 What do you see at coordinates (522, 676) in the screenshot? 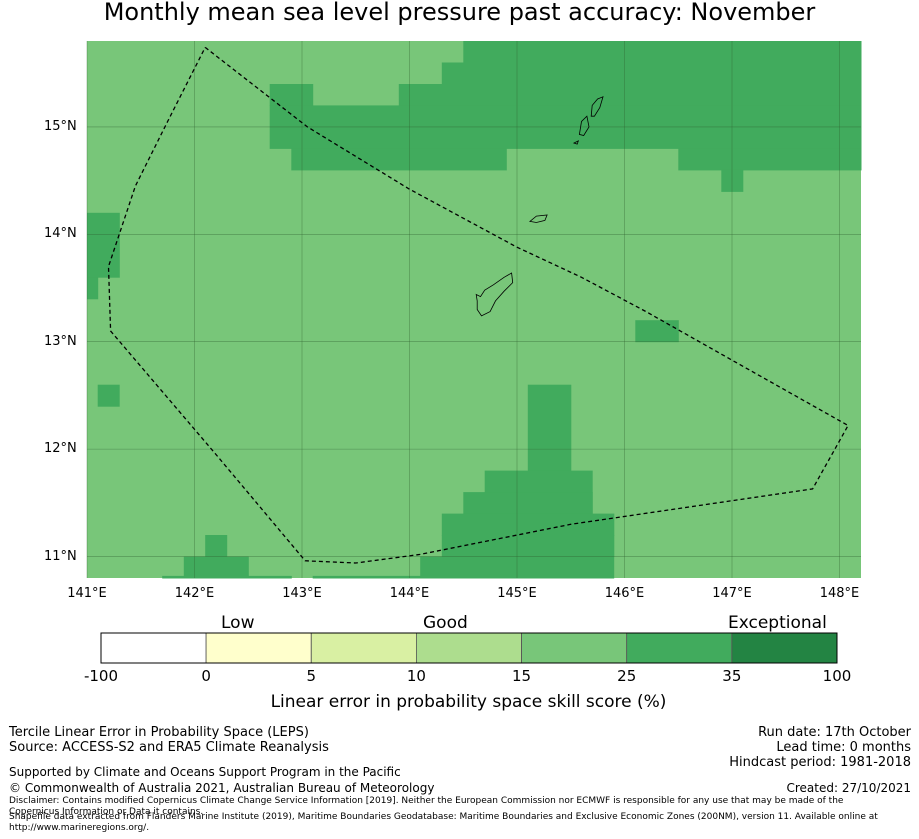
I see `colorbar-tick-label: 15` at bounding box center [522, 676].